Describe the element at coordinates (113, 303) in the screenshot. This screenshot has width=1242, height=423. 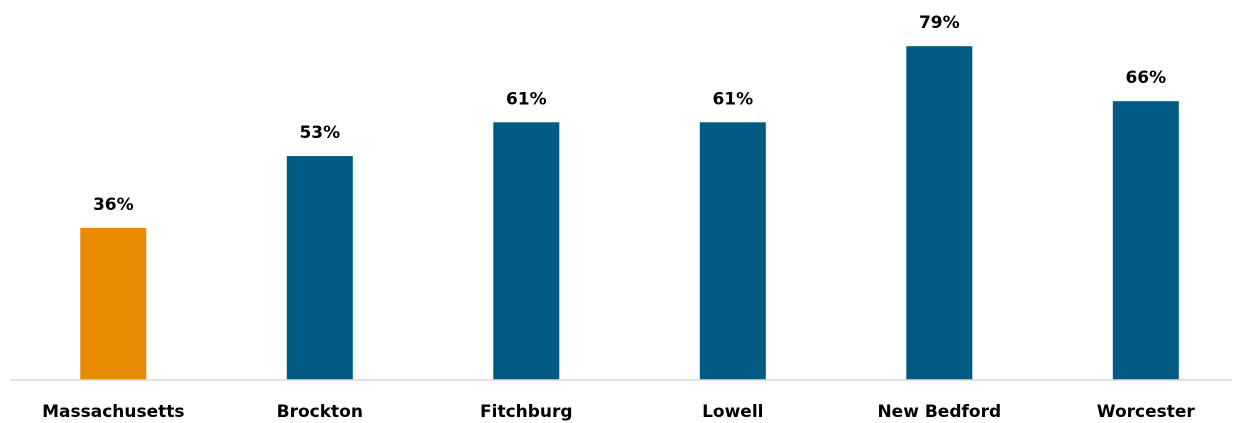
I see `bar-massachusetts` at that location.